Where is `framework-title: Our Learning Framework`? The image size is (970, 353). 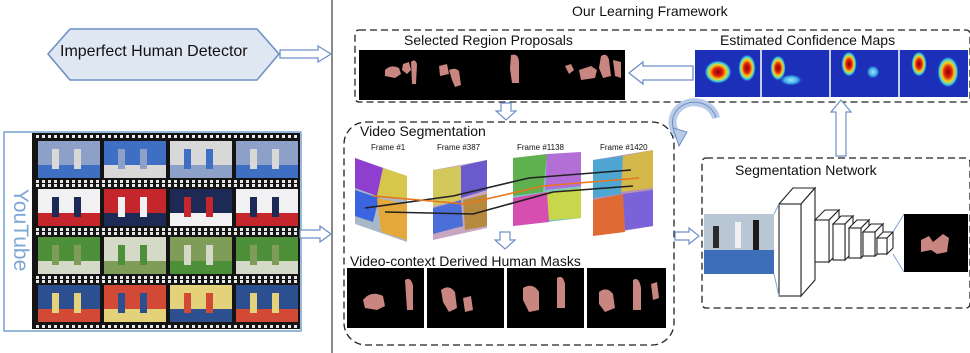 framework-title: Our Learning Framework is located at coordinates (650, 11).